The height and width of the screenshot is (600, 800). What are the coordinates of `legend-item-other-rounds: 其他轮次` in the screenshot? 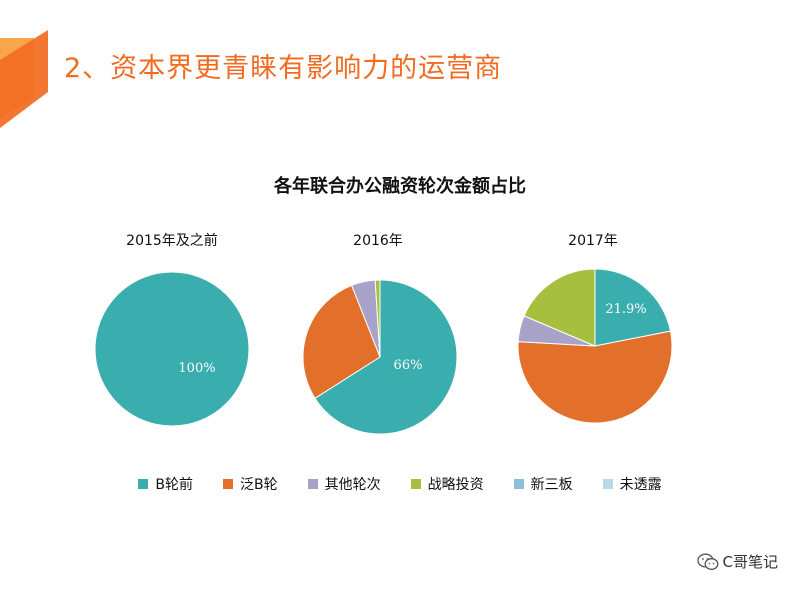 It's located at (344, 484).